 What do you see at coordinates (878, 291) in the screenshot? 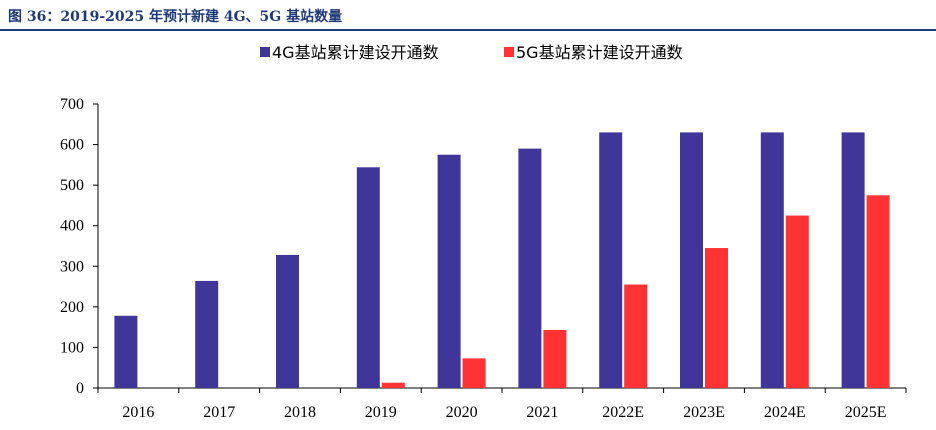
I see `5g-bar-2025e` at bounding box center [878, 291].